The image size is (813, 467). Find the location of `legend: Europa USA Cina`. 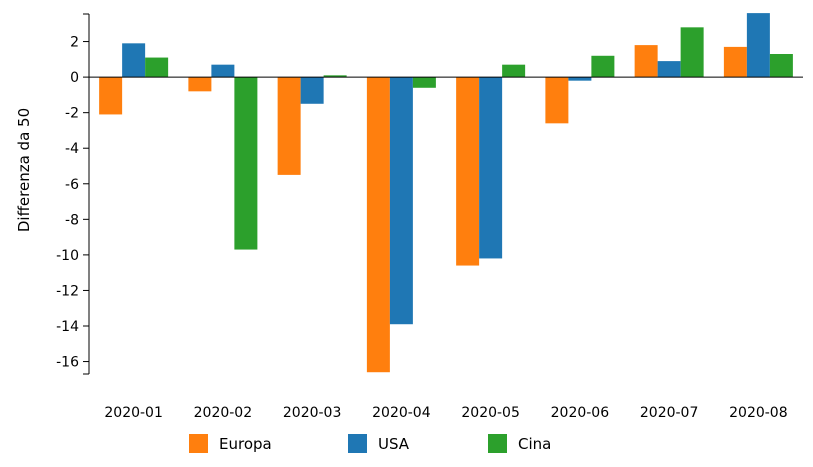

legend: Europa USA Cina is located at coordinates (370, 443).